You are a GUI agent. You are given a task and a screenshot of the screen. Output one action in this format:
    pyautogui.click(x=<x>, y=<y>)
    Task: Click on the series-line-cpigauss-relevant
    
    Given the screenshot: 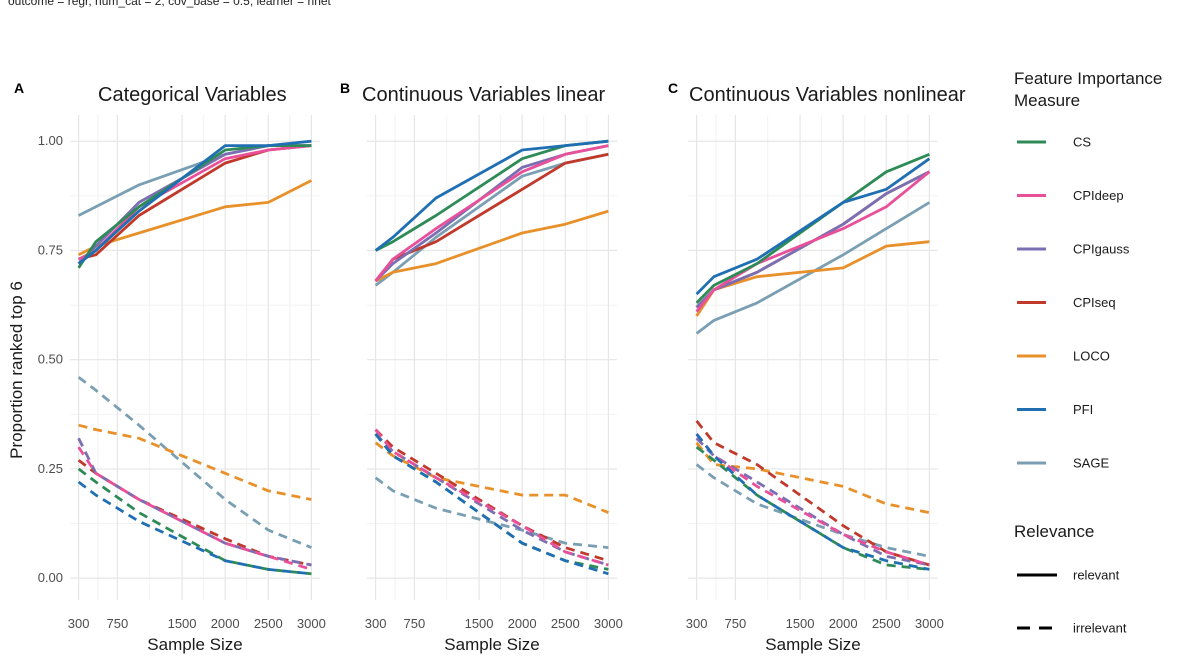 What is the action you would take?
    pyautogui.click(x=194, y=204)
    